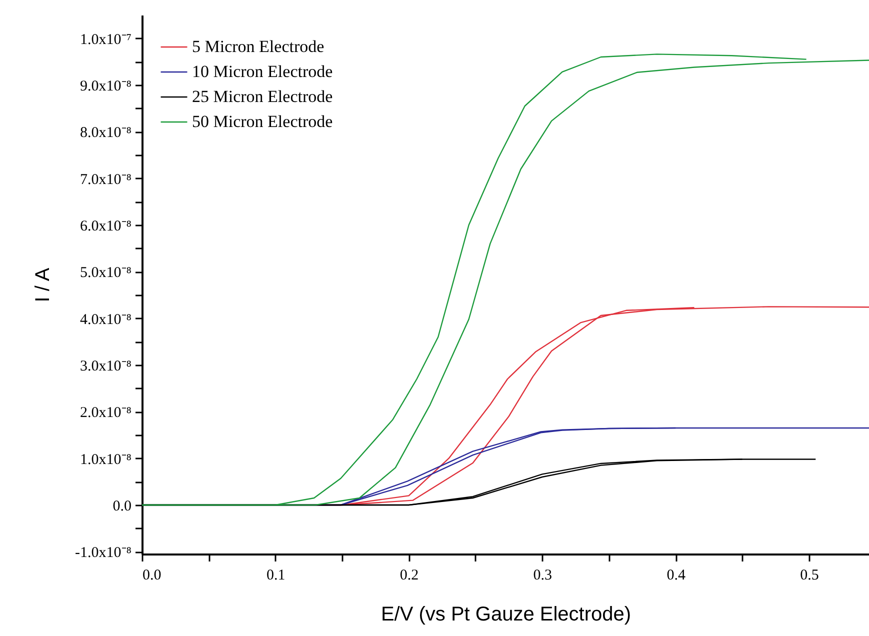 The image size is (869, 636). I want to click on y-tick-label: 9.0x10⁻⁸, so click(106, 86).